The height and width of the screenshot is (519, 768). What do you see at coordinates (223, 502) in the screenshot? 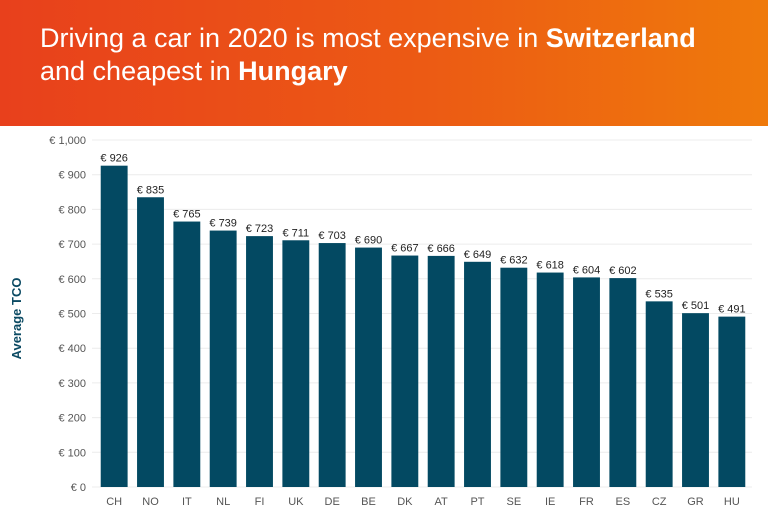
I see `x-tick-label: NL` at bounding box center [223, 502].